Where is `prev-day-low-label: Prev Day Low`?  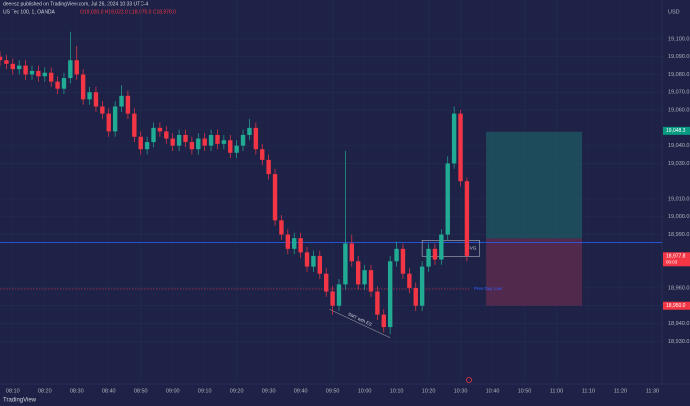
prev-day-low-label: Prev Day Low is located at coordinates (488, 288).